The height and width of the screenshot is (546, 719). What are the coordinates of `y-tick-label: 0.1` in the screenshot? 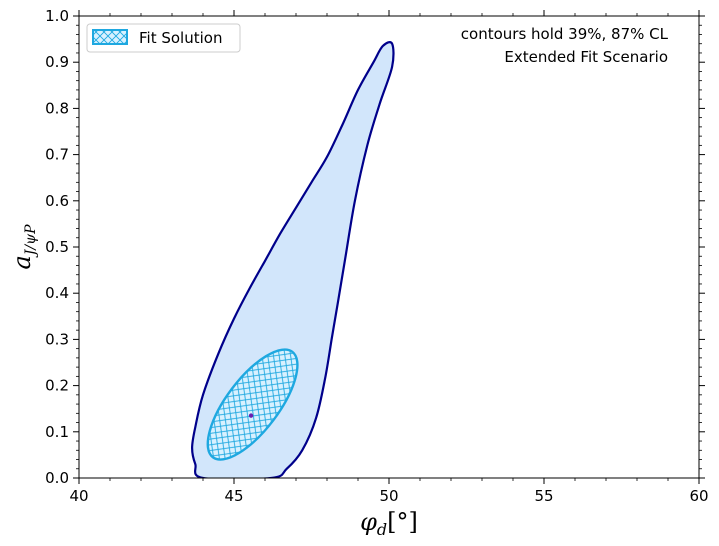 It's located at (57, 432).